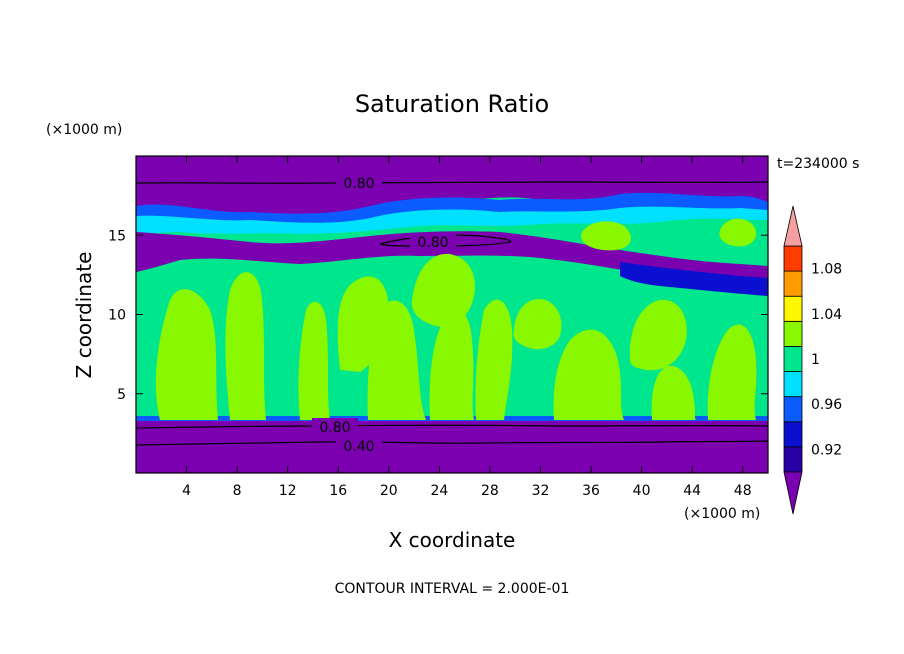  What do you see at coordinates (452, 186) in the screenshot?
I see `upper-dry-region` at bounding box center [452, 186].